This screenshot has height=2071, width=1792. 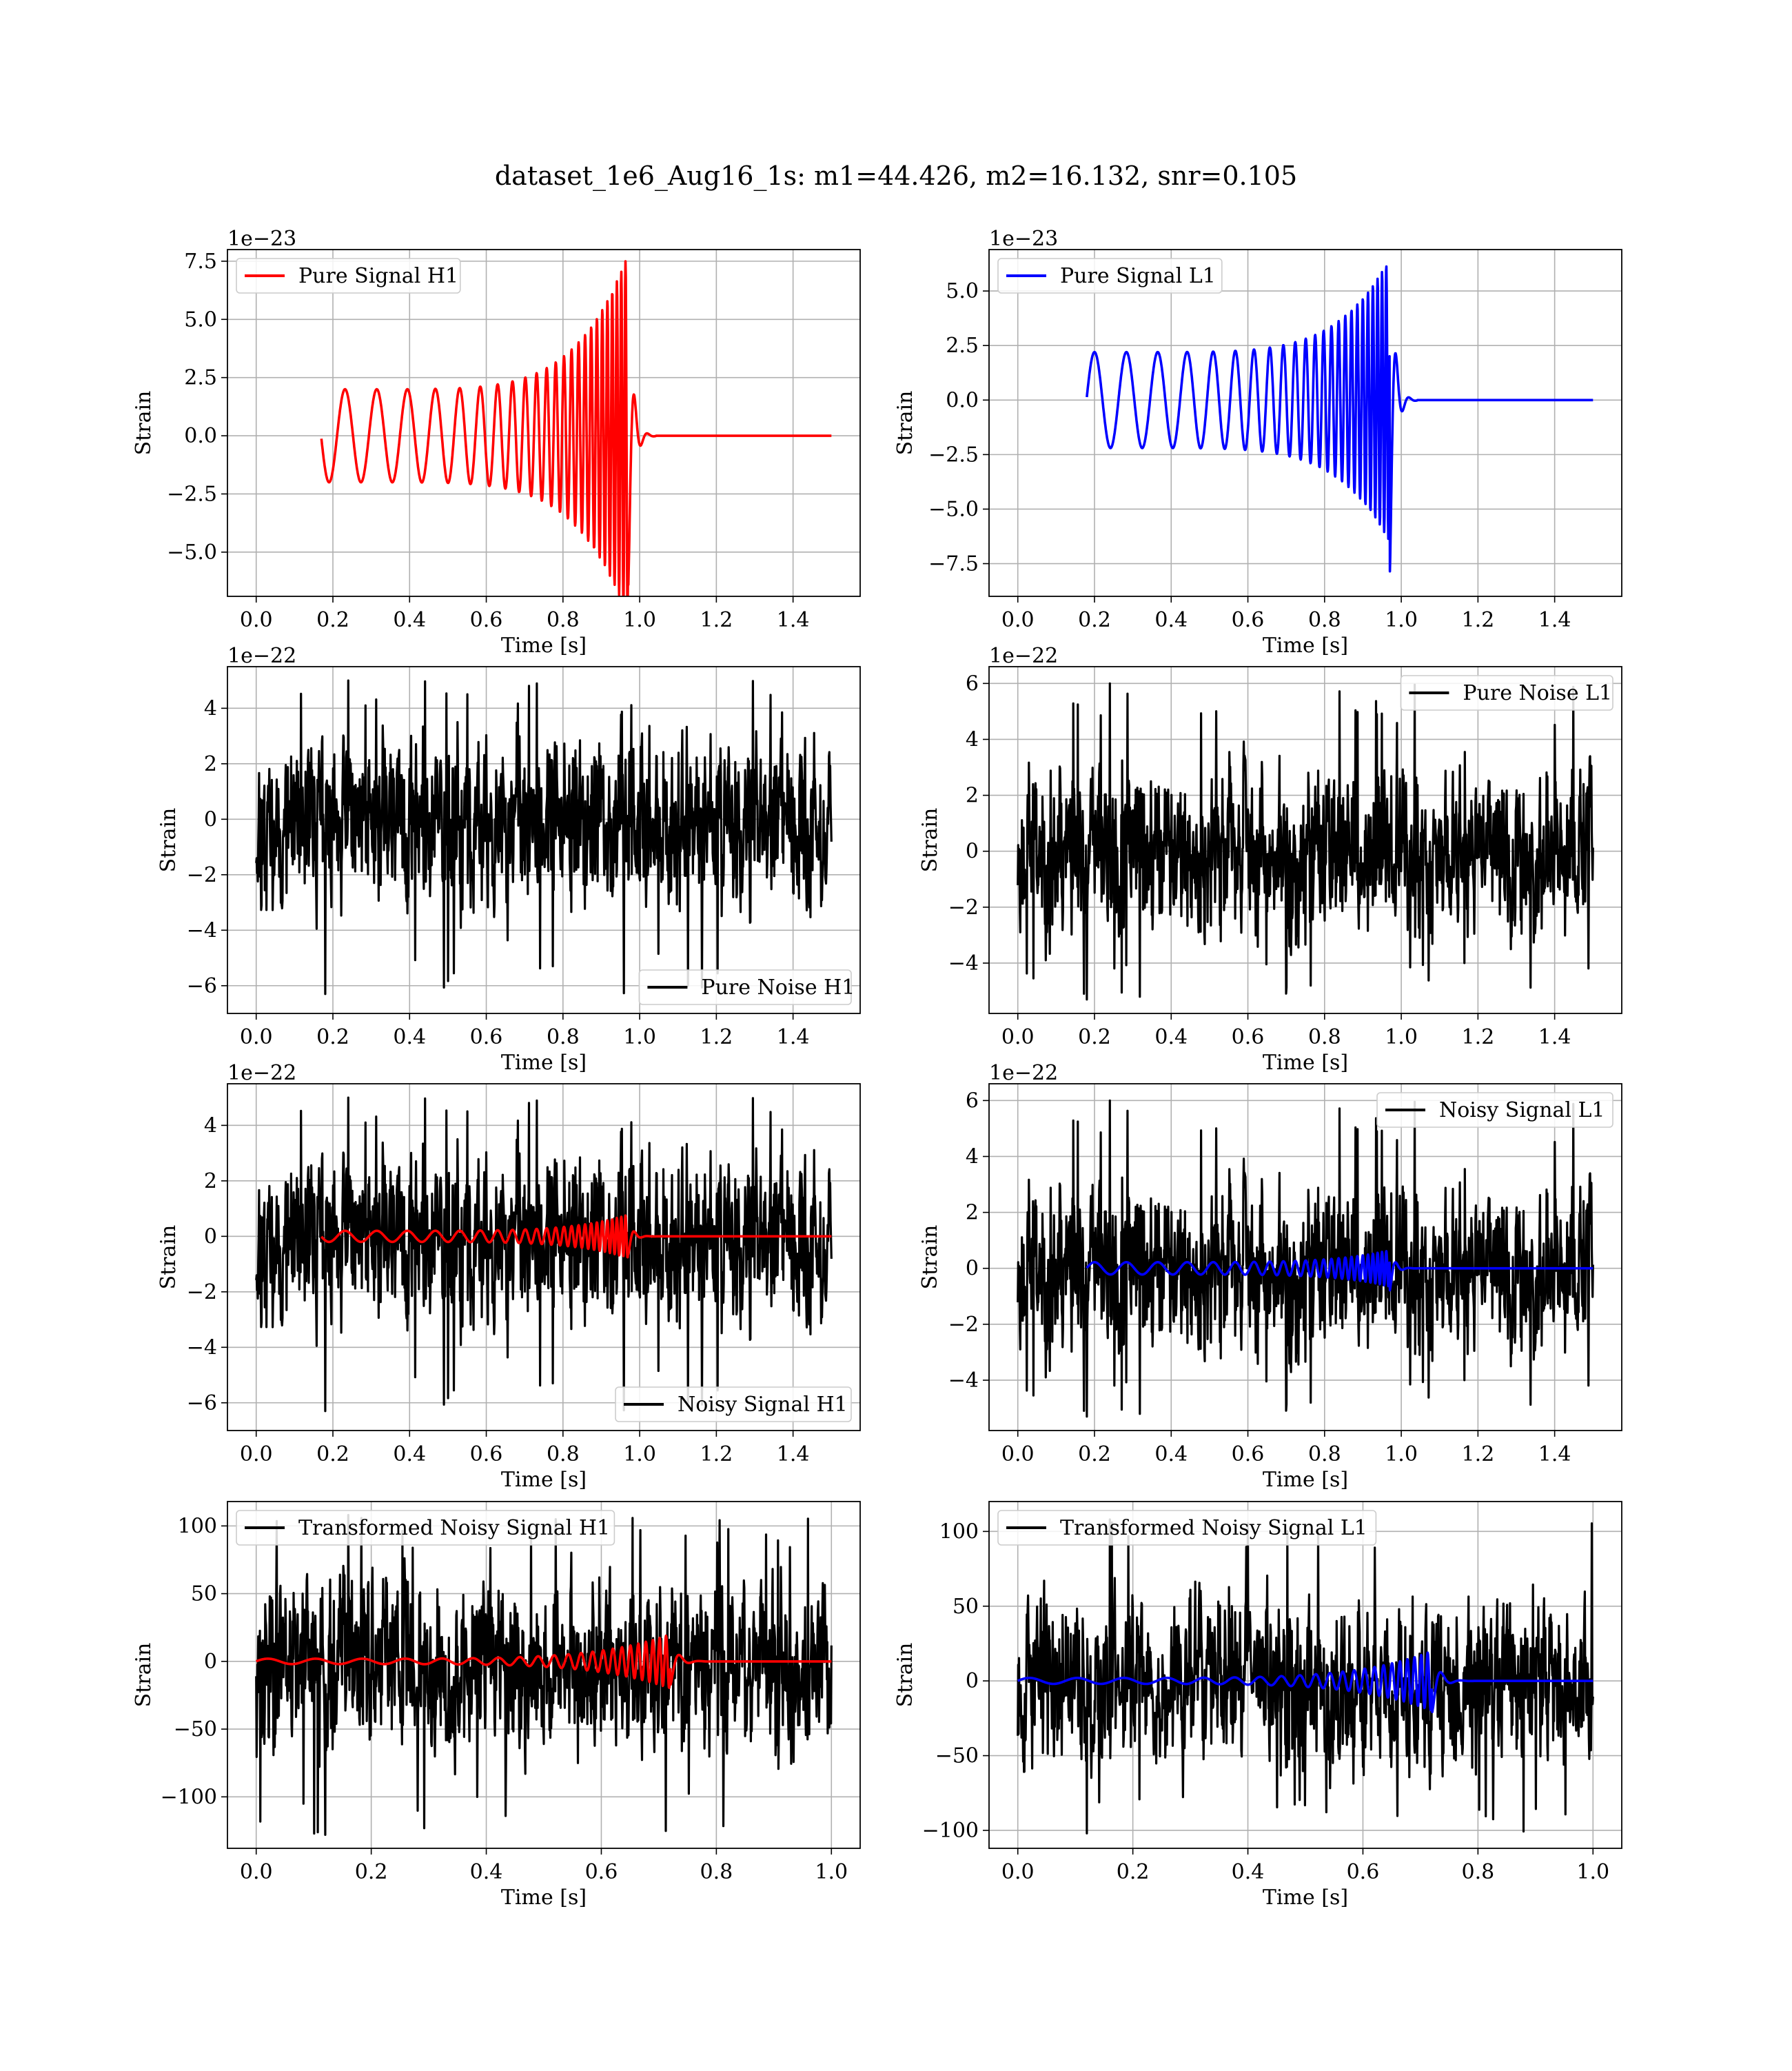 I want to click on series-line-transformed-noisy-signal-h1-overlay, so click(x=544, y=1661).